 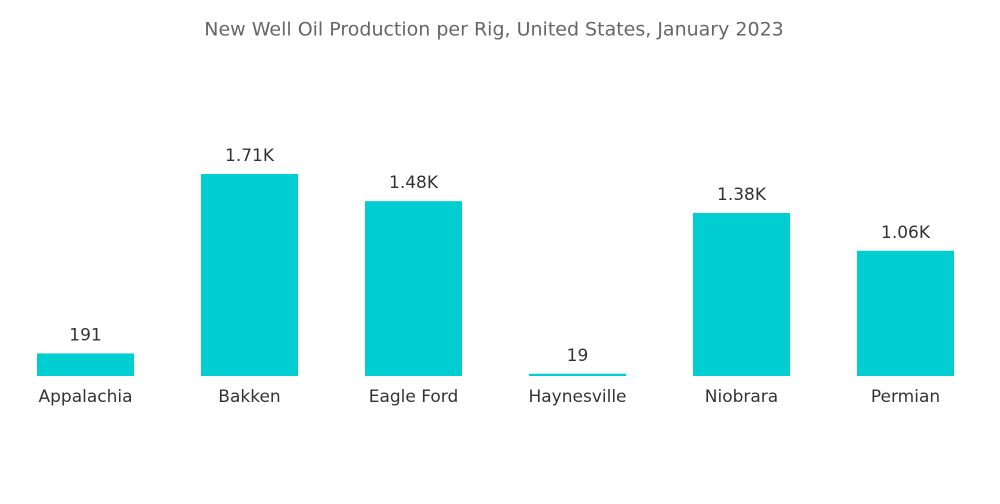 What do you see at coordinates (578, 356) in the screenshot?
I see `value-label: 19` at bounding box center [578, 356].